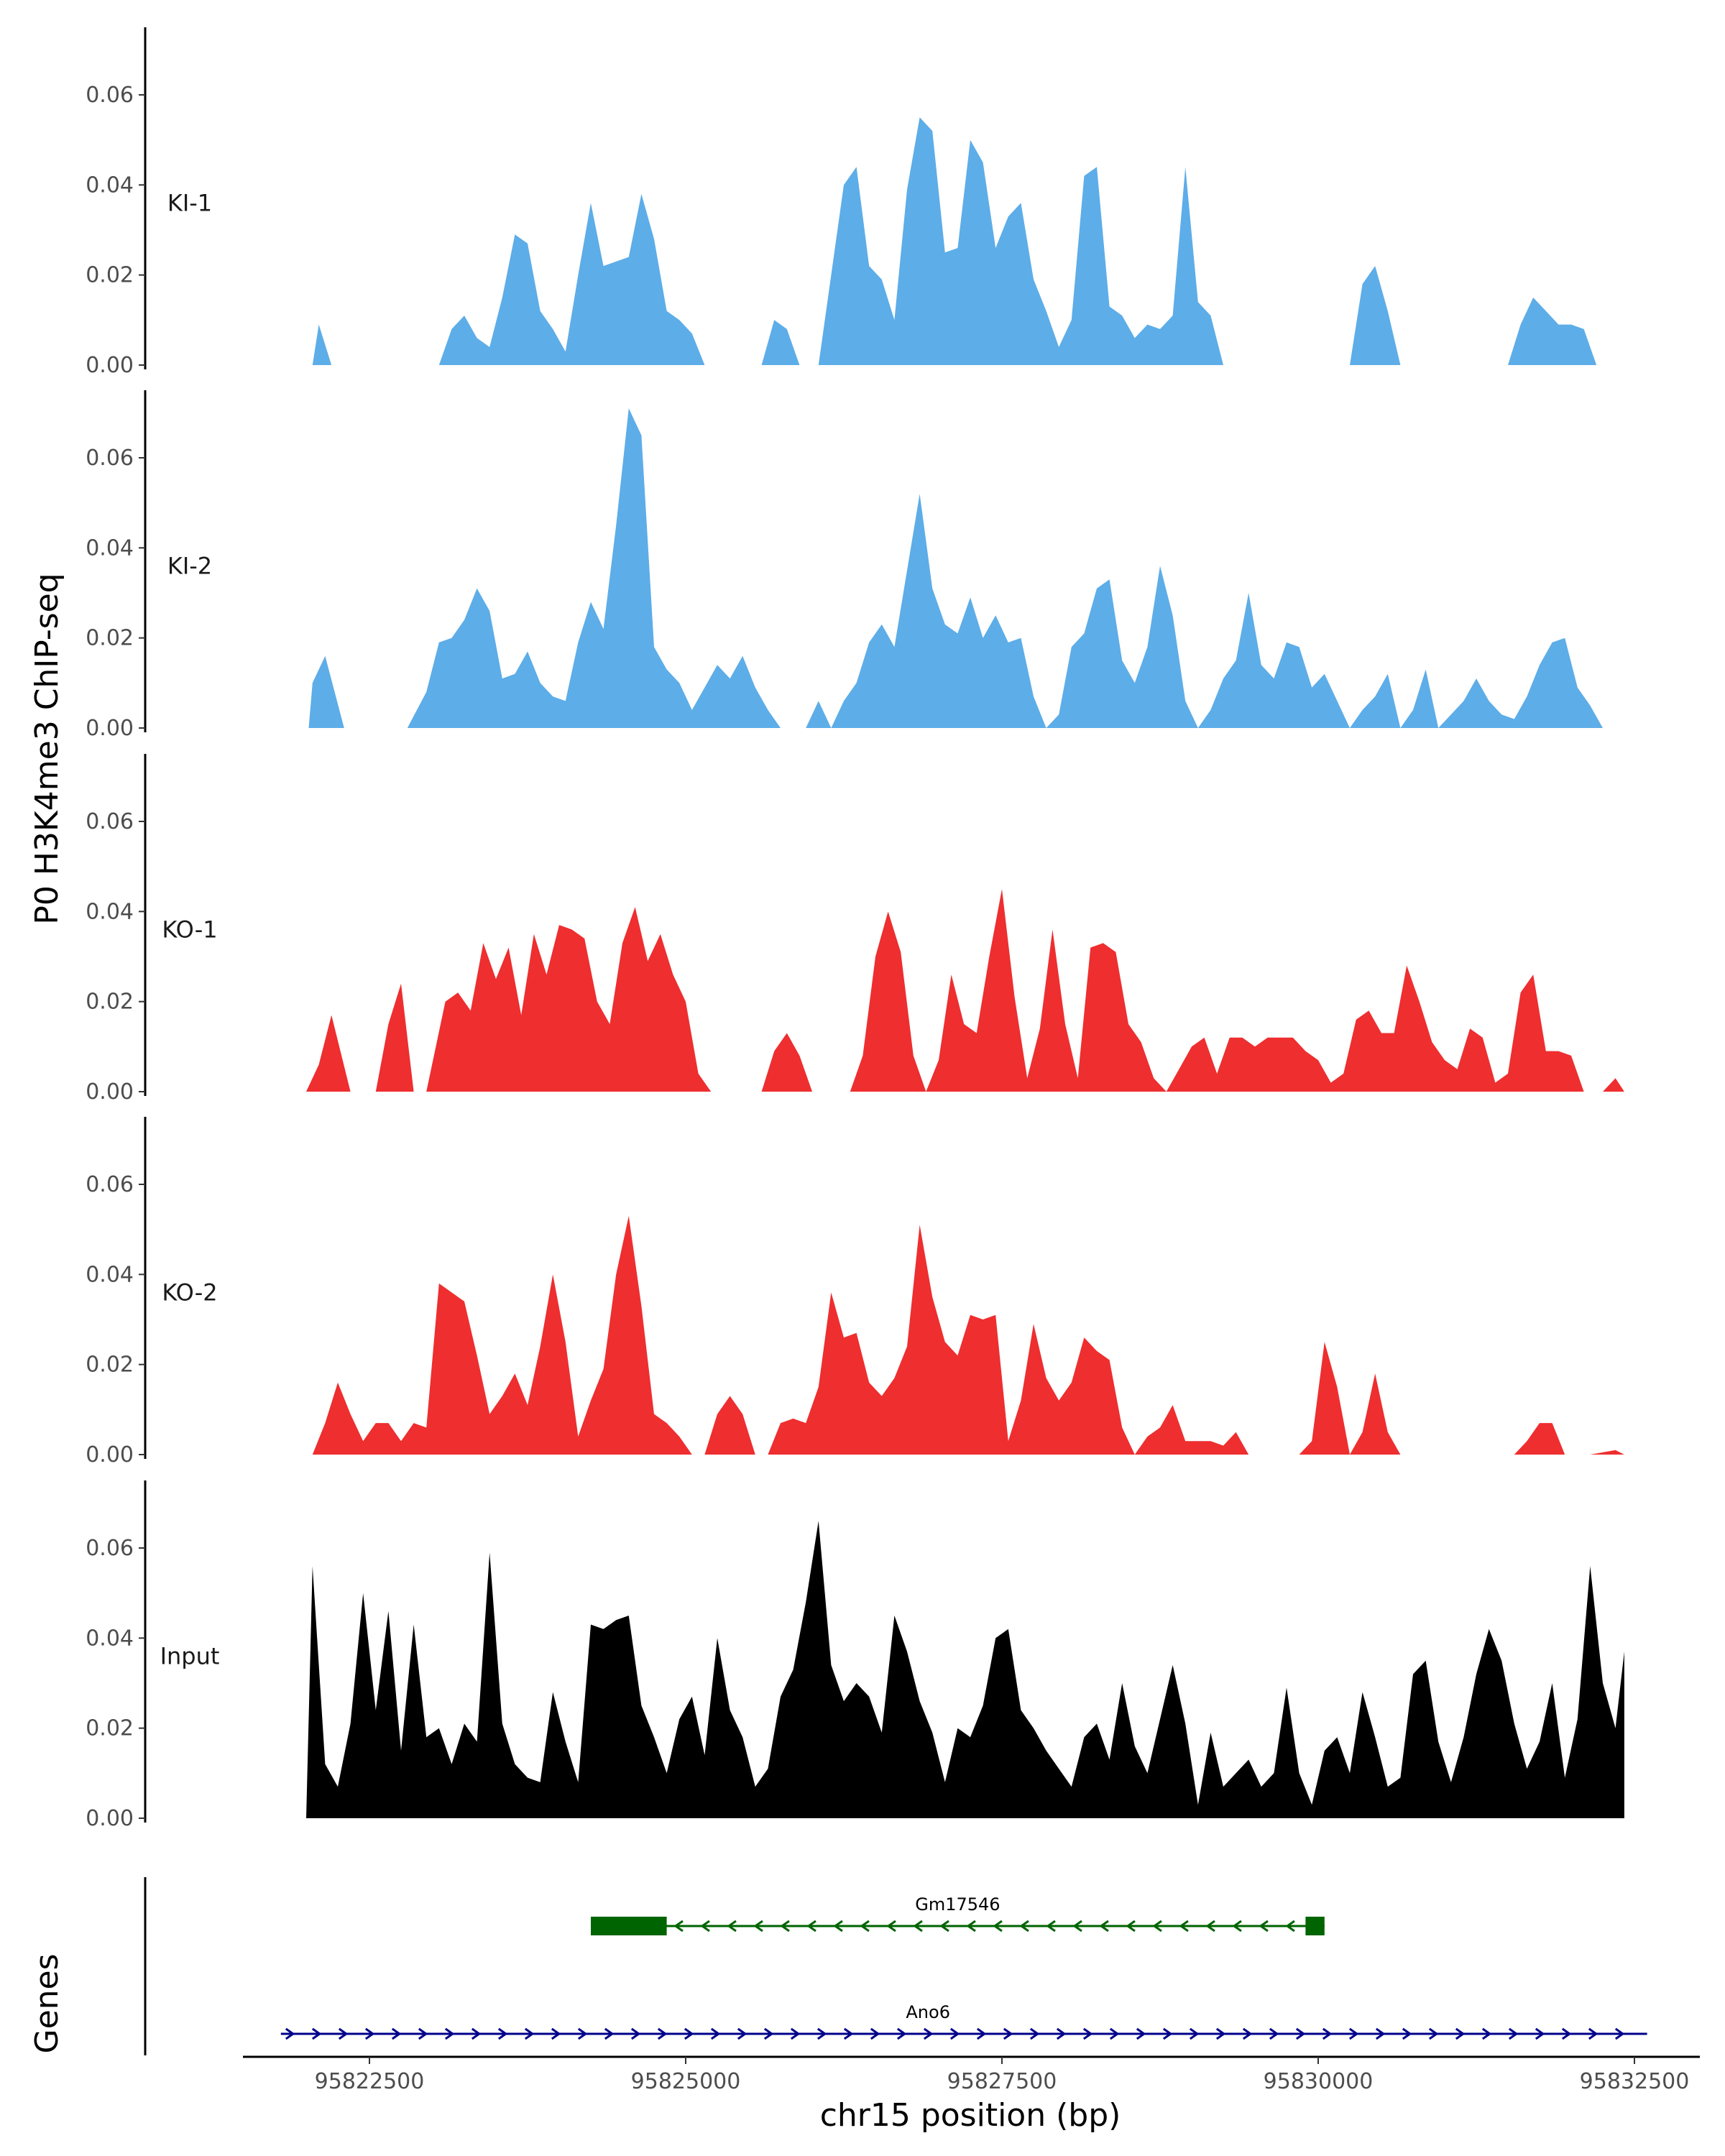 This screenshot has width=1725, height=2156. I want to click on x-tick-label: 95822500, so click(370, 2082).